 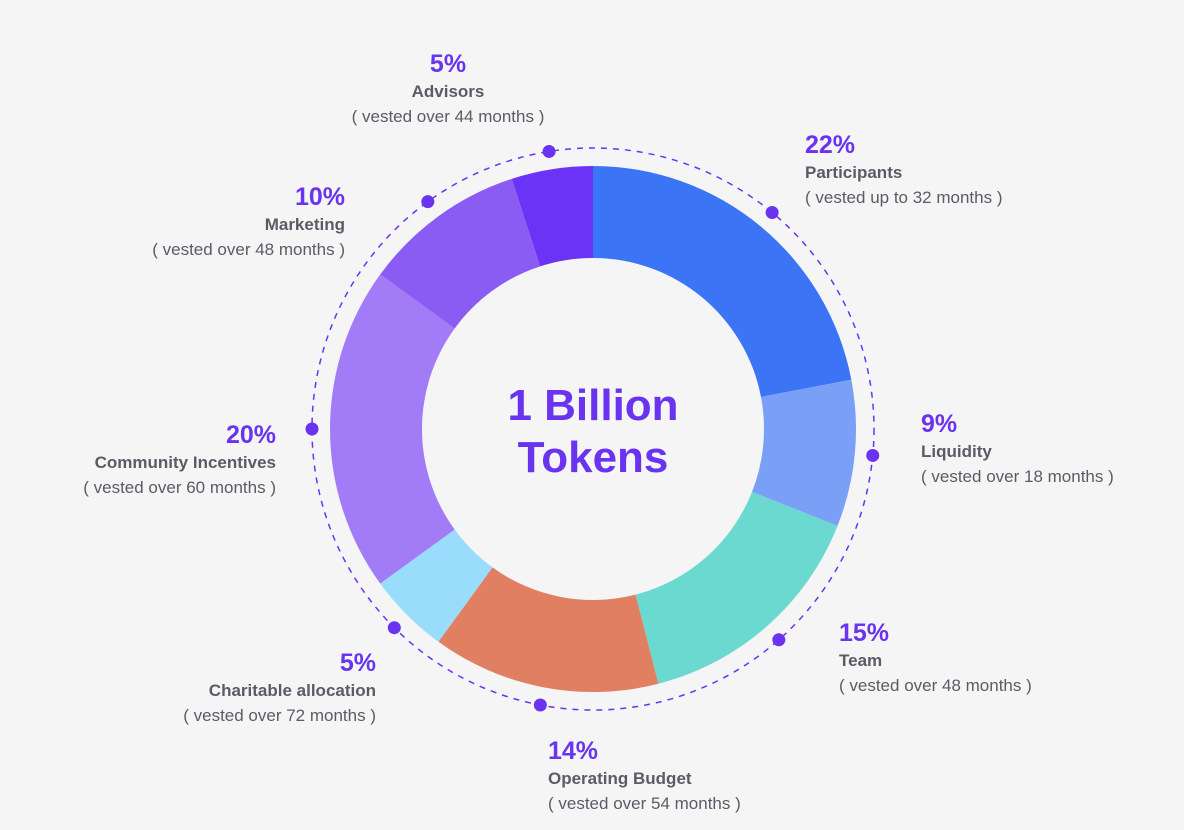 I want to click on marker-dot-liquidity, so click(x=873, y=455).